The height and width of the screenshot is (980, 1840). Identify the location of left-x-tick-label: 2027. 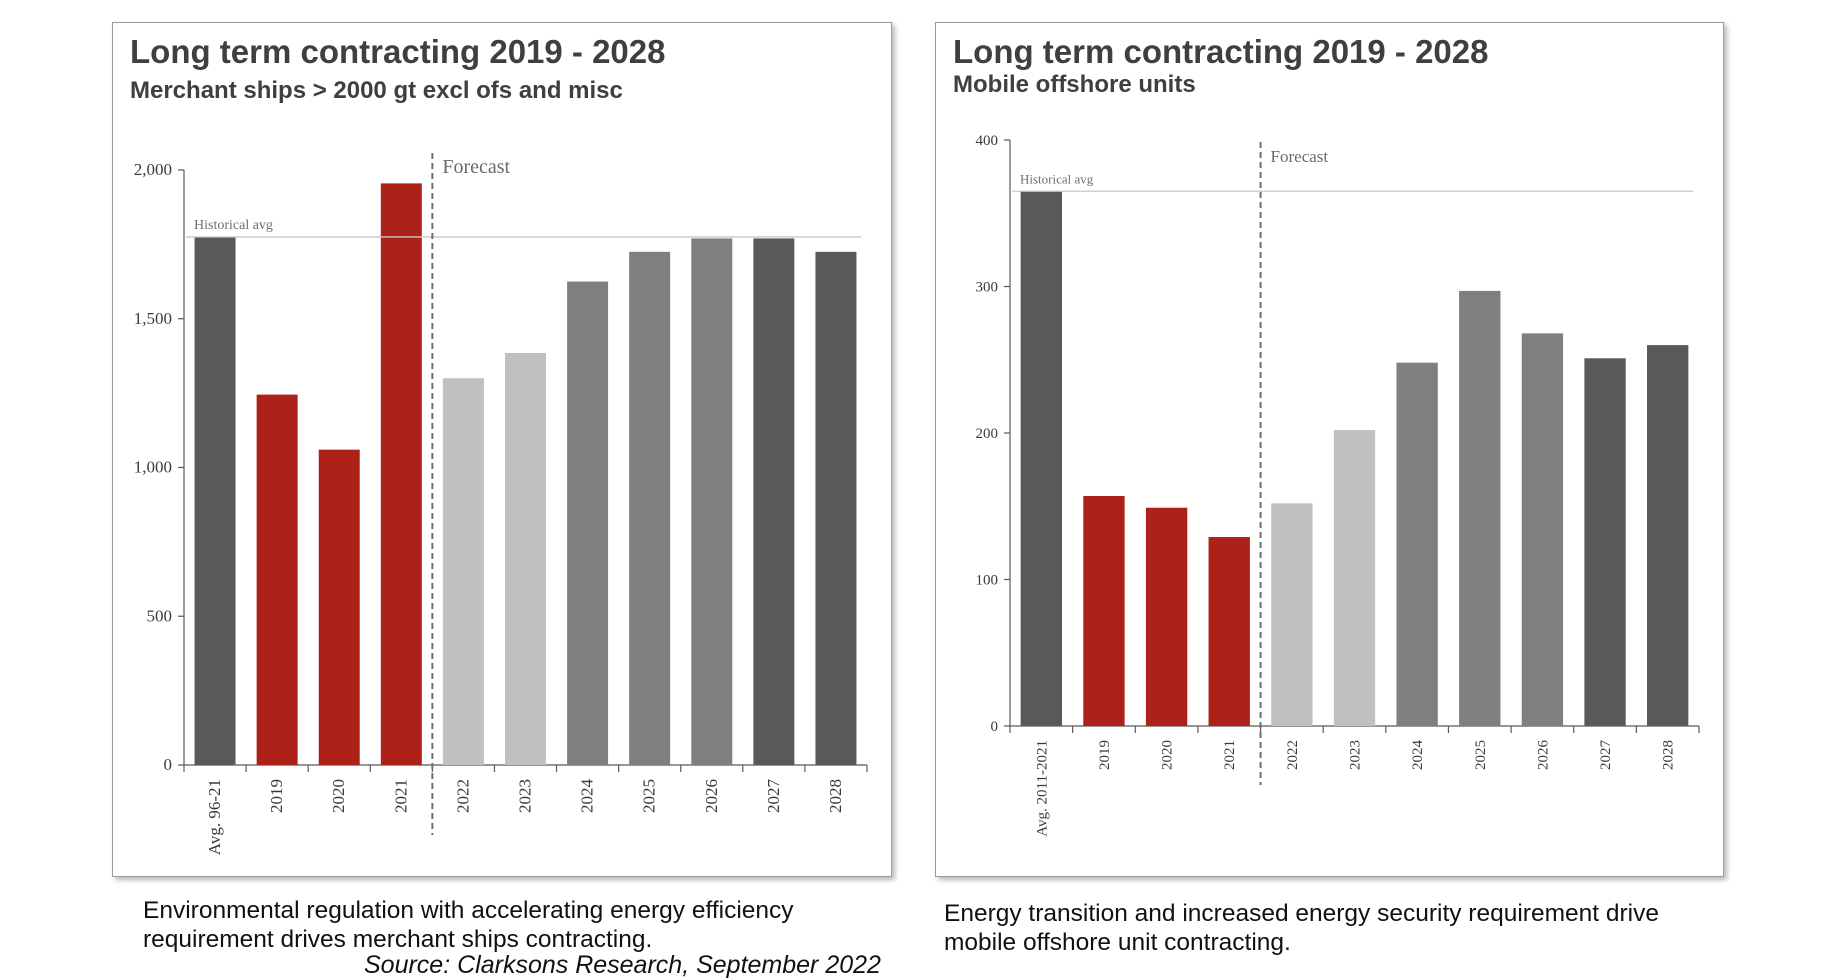
(773, 796).